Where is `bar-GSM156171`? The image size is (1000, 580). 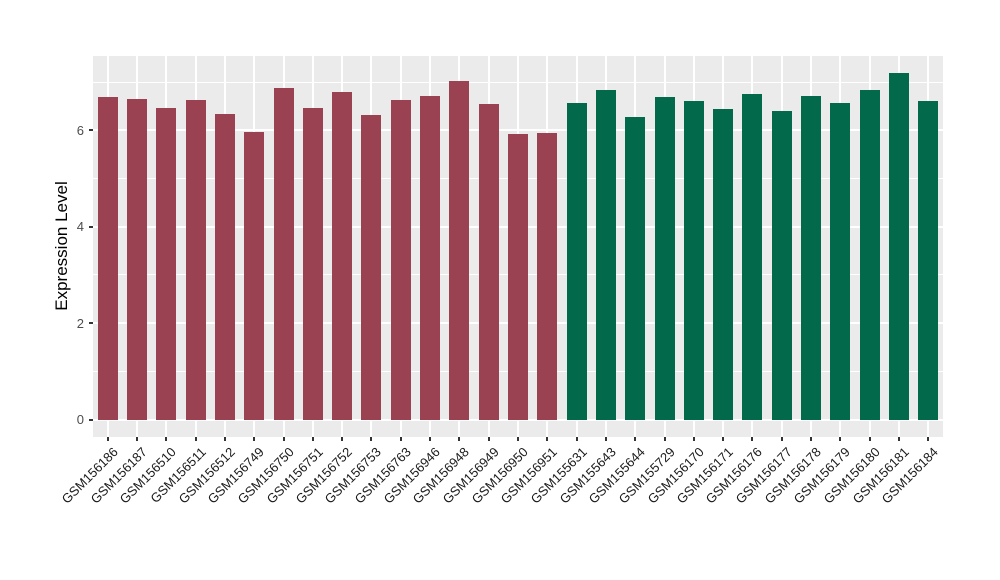 bar-GSM156171 is located at coordinates (723, 264).